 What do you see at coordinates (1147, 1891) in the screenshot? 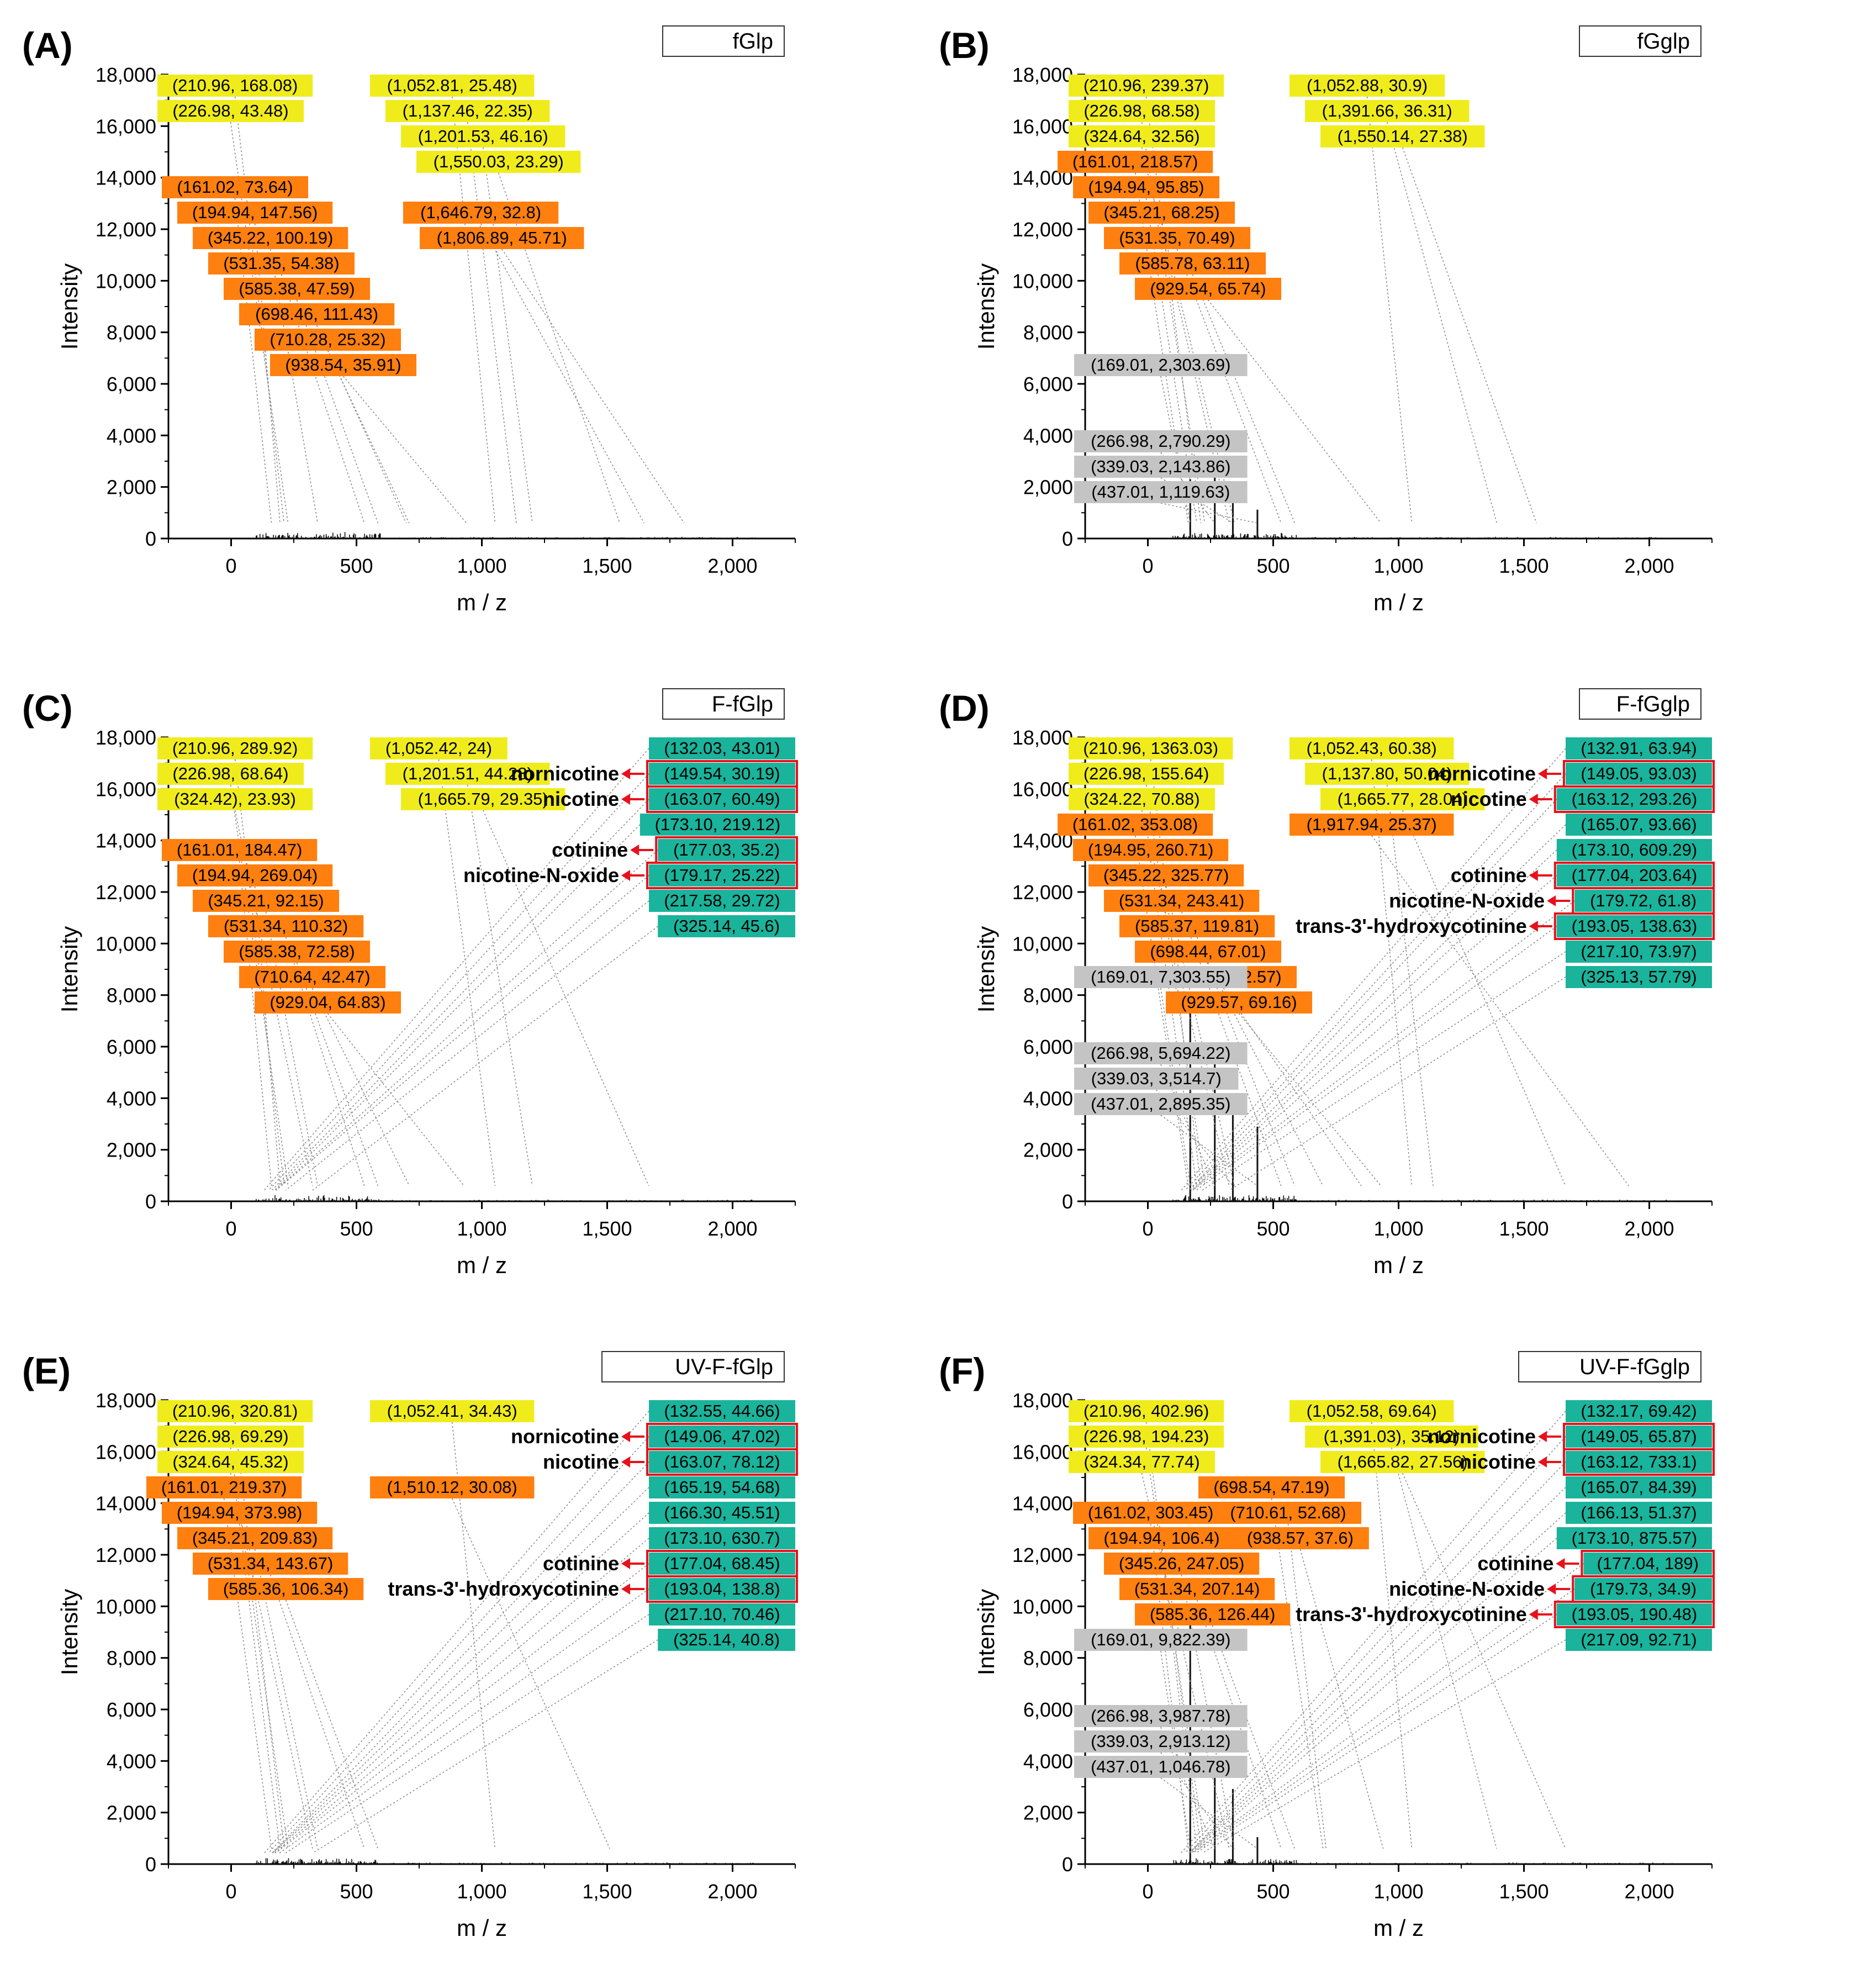
I see `x-tick-label: 0` at bounding box center [1147, 1891].